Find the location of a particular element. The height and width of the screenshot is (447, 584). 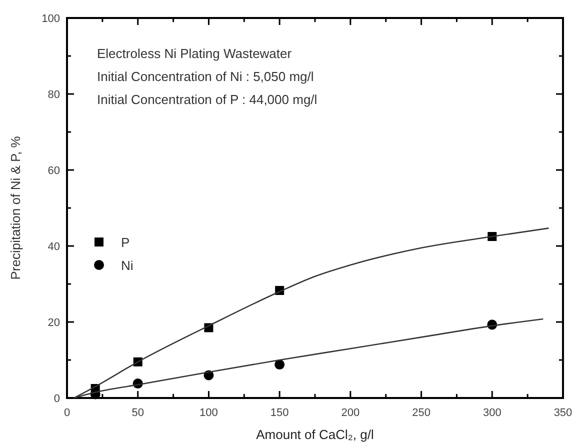

annotation: Initial Concentration of P : 44,000 mg/l is located at coordinates (207, 99).